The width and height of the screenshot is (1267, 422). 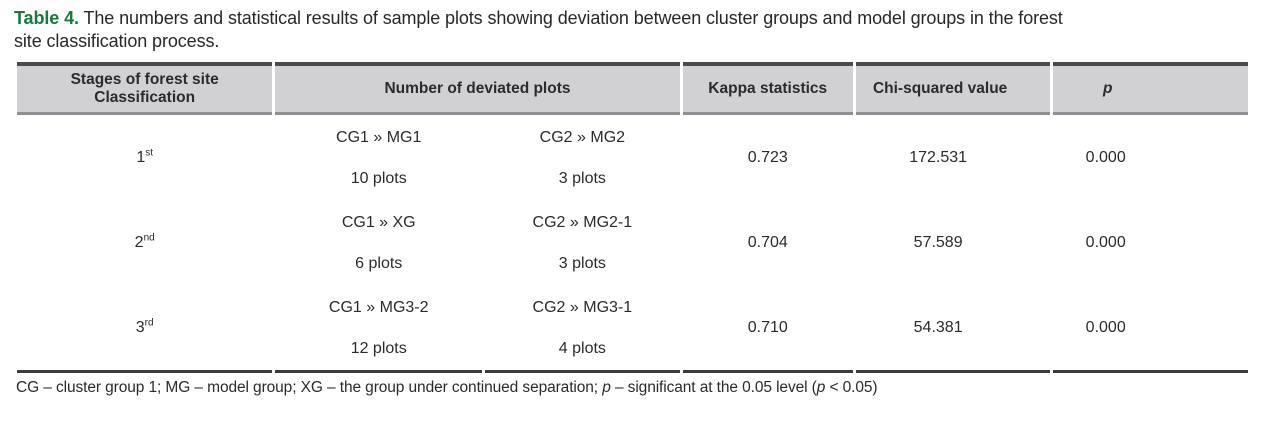 What do you see at coordinates (378, 222) in the screenshot?
I see `deviation-group-label: CG1 » XG` at bounding box center [378, 222].